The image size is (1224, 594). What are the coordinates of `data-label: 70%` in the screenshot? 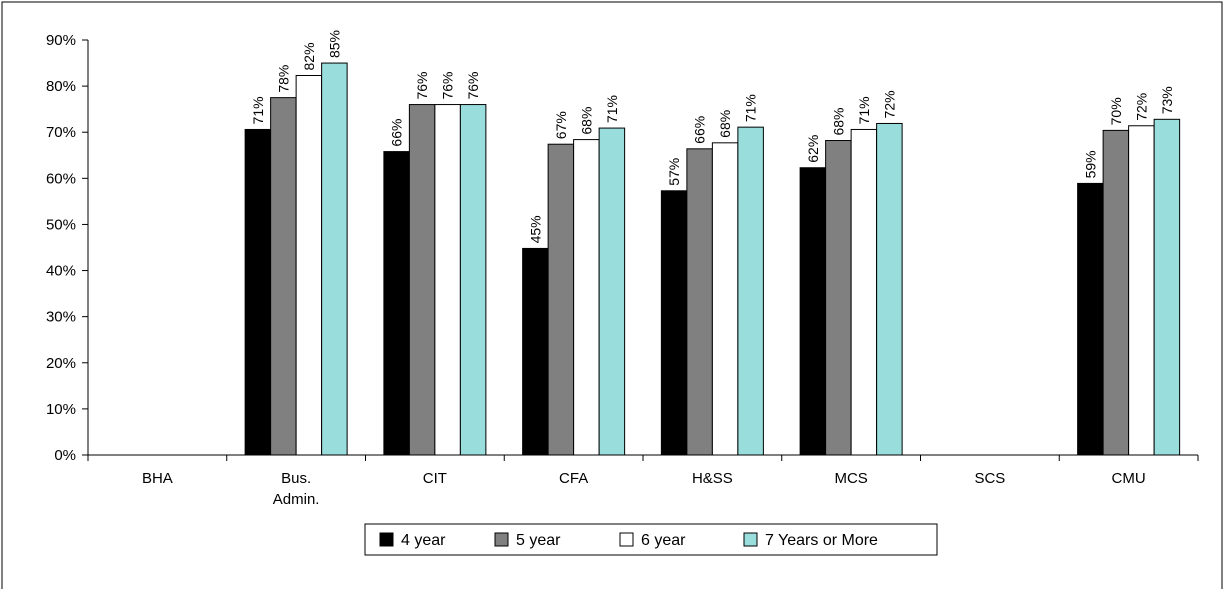 It's located at (1116, 111).